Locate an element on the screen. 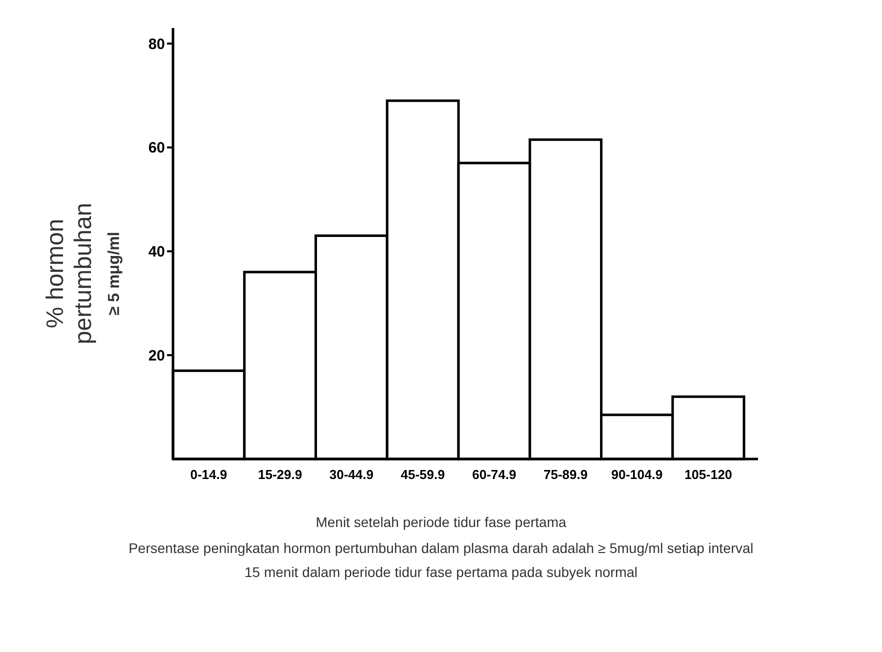 This screenshot has height=652, width=882. y-tick-label: 40 is located at coordinates (156, 252).